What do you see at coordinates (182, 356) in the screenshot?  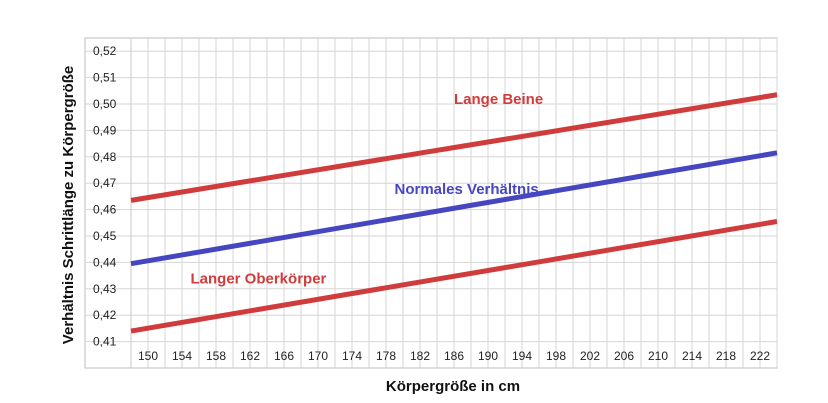 I see `x-tick-label: 154` at bounding box center [182, 356].